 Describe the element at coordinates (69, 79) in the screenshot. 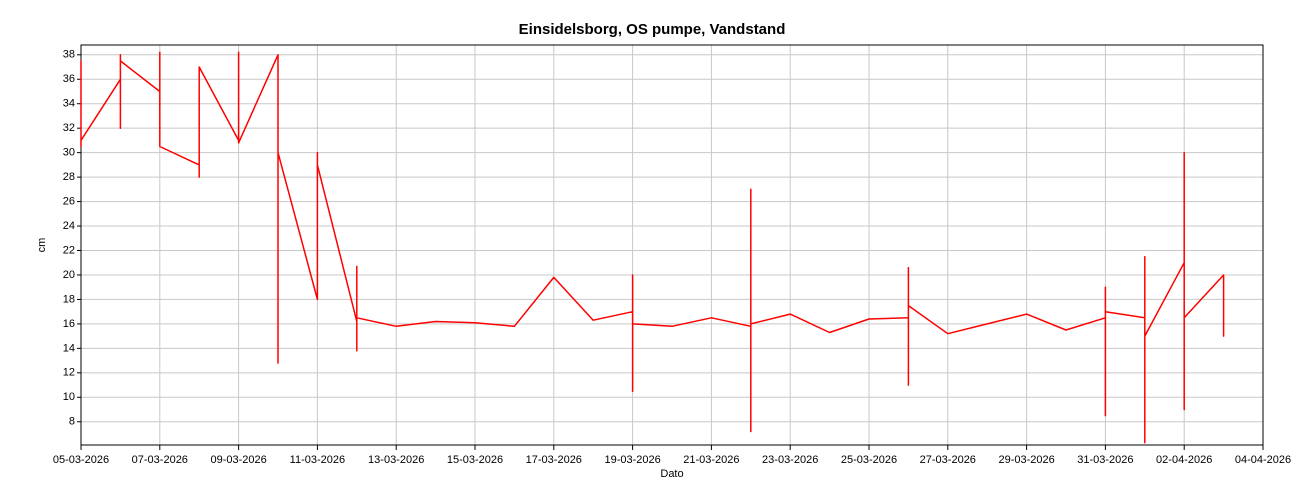

I see `y-tick-label: 36` at that location.